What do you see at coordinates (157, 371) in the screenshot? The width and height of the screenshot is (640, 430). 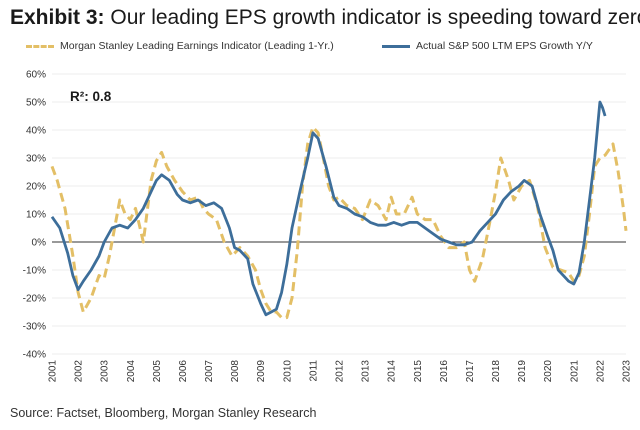 I see `x-tick-label: 2005` at bounding box center [157, 371].